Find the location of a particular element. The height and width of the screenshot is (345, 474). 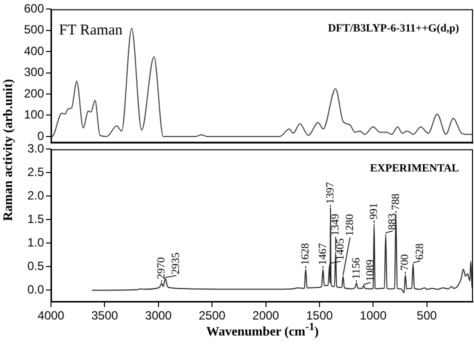

y-tick-label: 600 is located at coordinates (34, 9).